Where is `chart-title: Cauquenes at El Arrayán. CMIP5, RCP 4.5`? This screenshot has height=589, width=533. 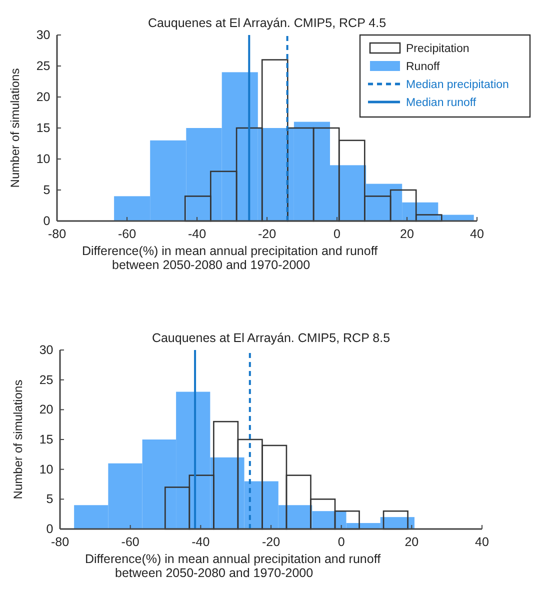
chart-title: Cauquenes at El Arrayán. CMIP5, RCP 4.5 is located at coordinates (267, 23).